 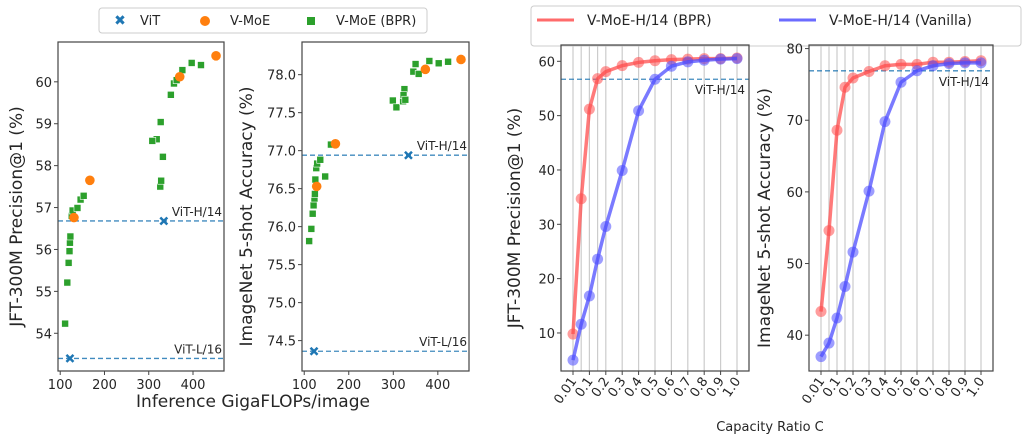 I want to click on legend-left-box, so click(x=263, y=20).